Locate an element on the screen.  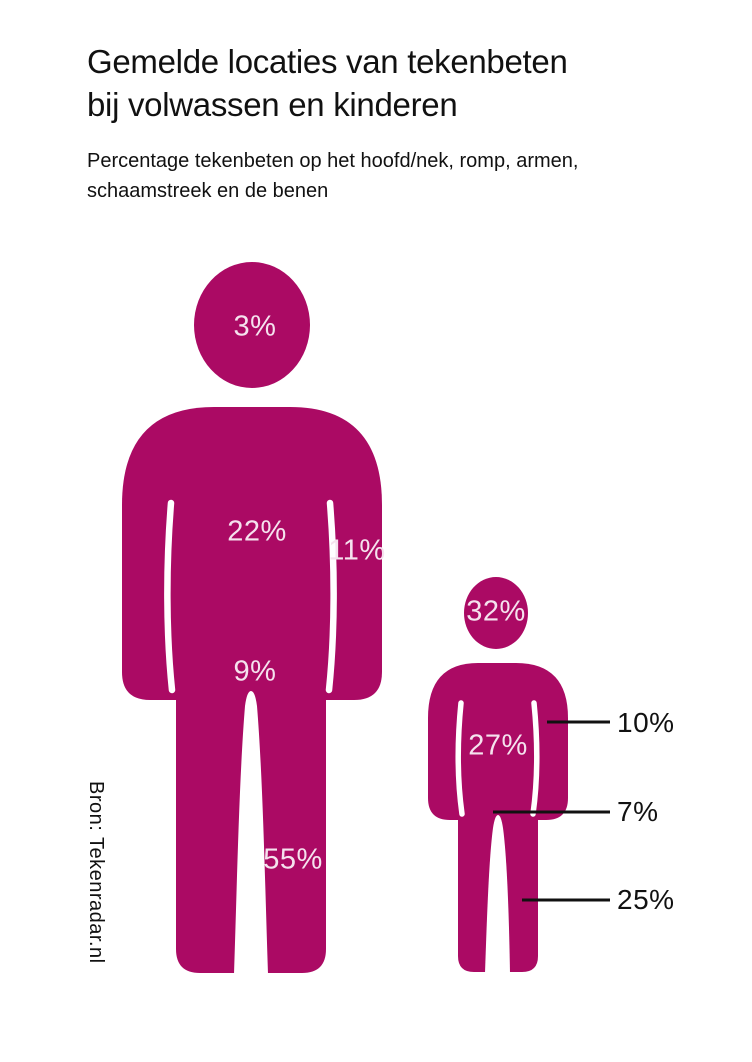
page-title-line-2: bij volwassen en kinderen is located at coordinates (272, 104).